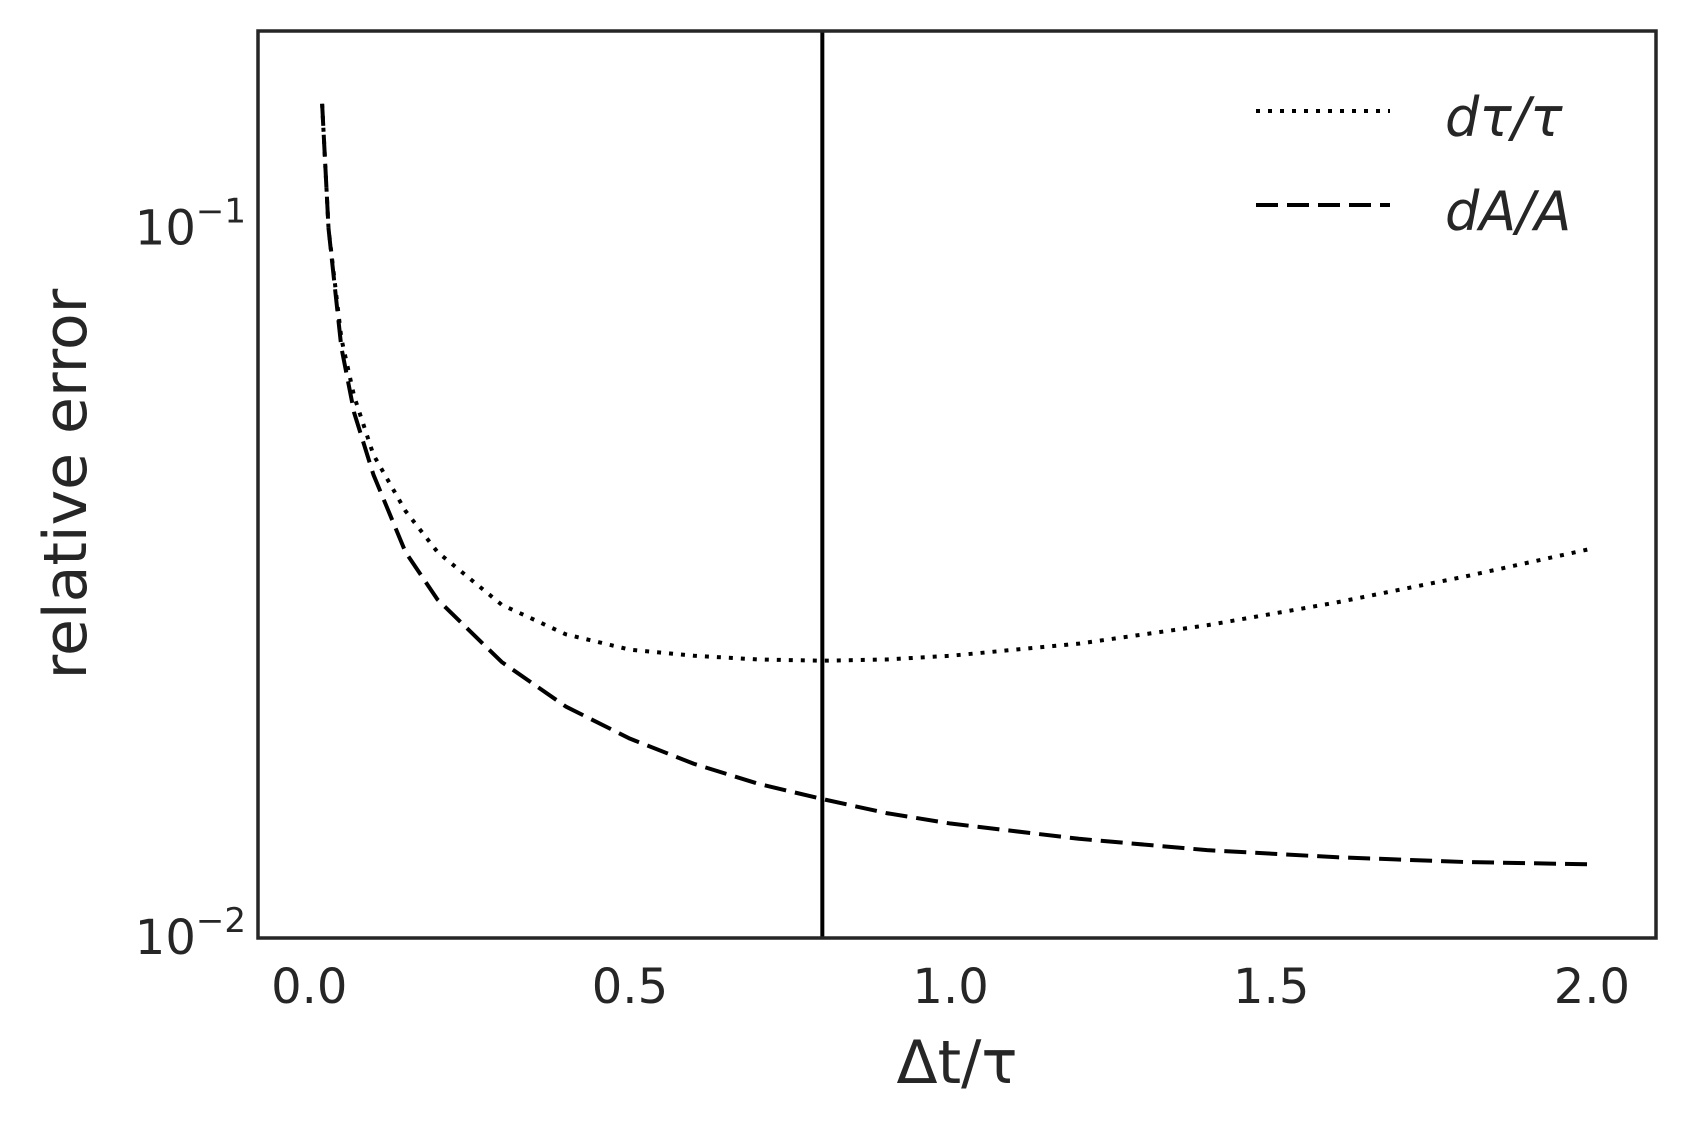 The image size is (1683, 1126). Describe the element at coordinates (630, 987) in the screenshot. I see `x-tick-label: 0.5` at that location.